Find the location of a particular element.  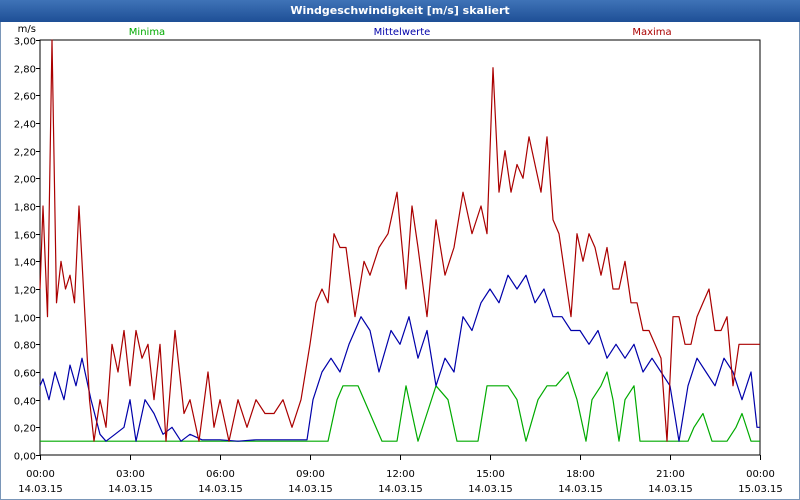

legend-mittelwerte: Mittelwerte is located at coordinates (402, 32).